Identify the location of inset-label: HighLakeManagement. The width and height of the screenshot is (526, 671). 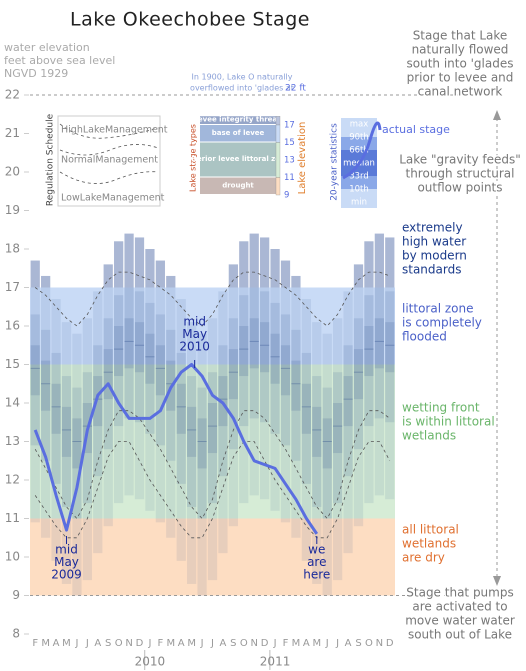
(114, 130).